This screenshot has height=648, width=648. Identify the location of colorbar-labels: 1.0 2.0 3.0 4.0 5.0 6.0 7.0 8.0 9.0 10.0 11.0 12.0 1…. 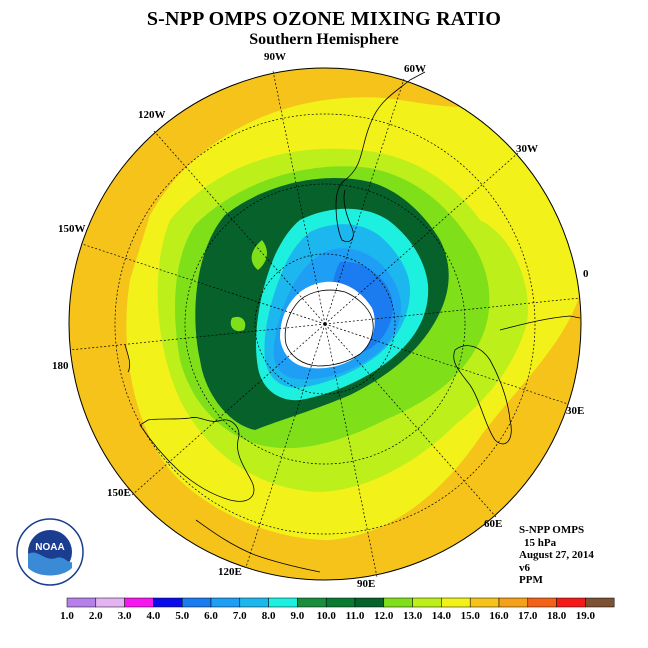
(327, 616).